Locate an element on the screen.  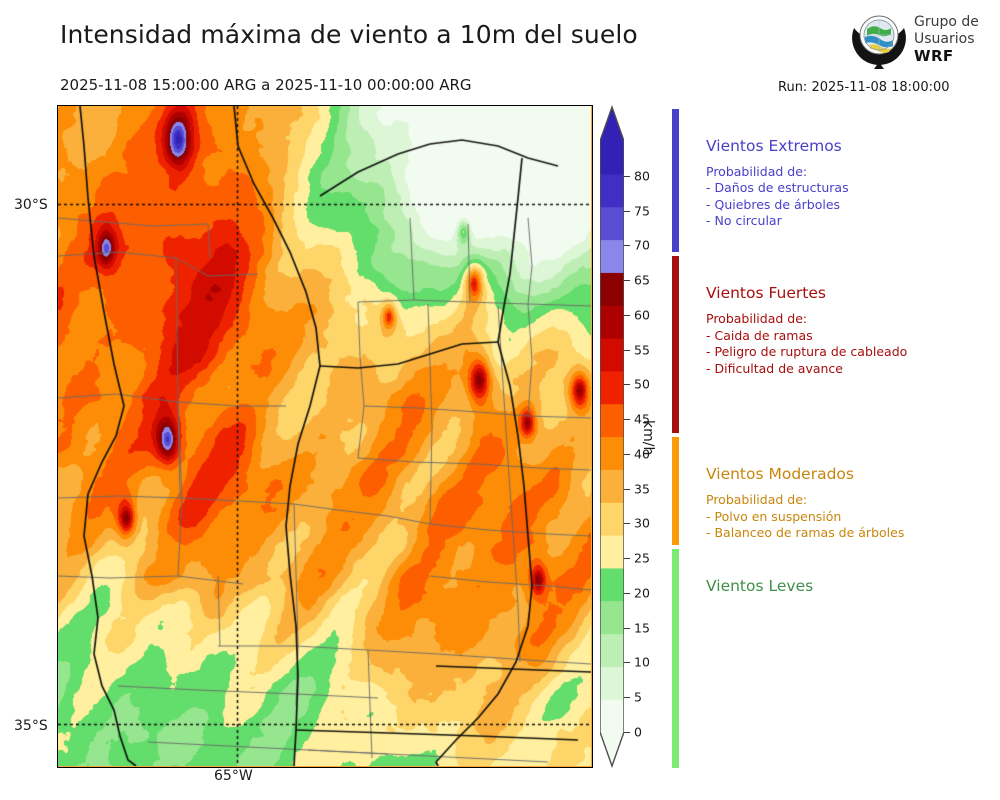
colorbar-tick-label: 70 is located at coordinates (642, 245).